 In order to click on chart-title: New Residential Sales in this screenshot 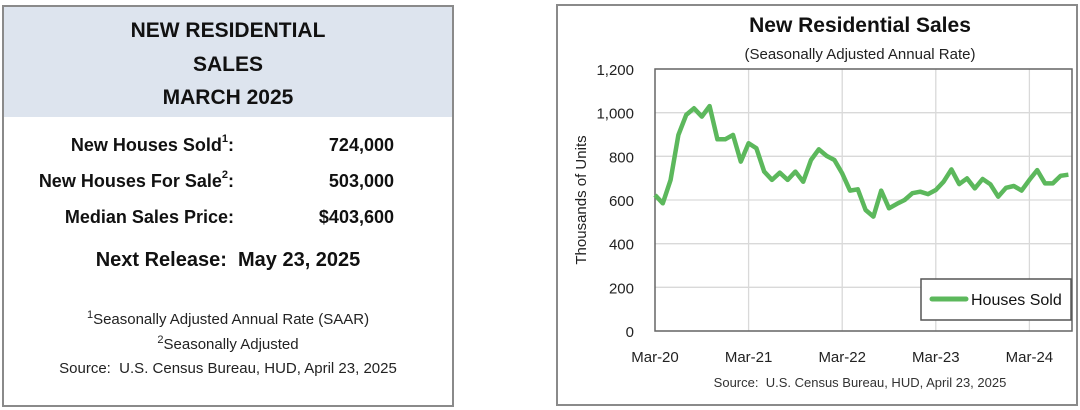, I will do `click(860, 25)`.